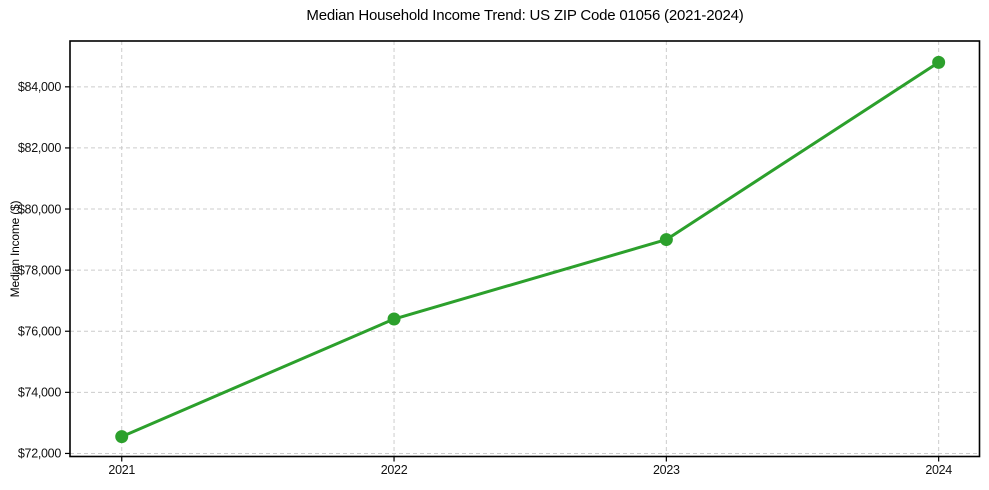 The height and width of the screenshot is (490, 989). Describe the element at coordinates (39, 454) in the screenshot. I see `y-tick-label: $72,000` at that location.